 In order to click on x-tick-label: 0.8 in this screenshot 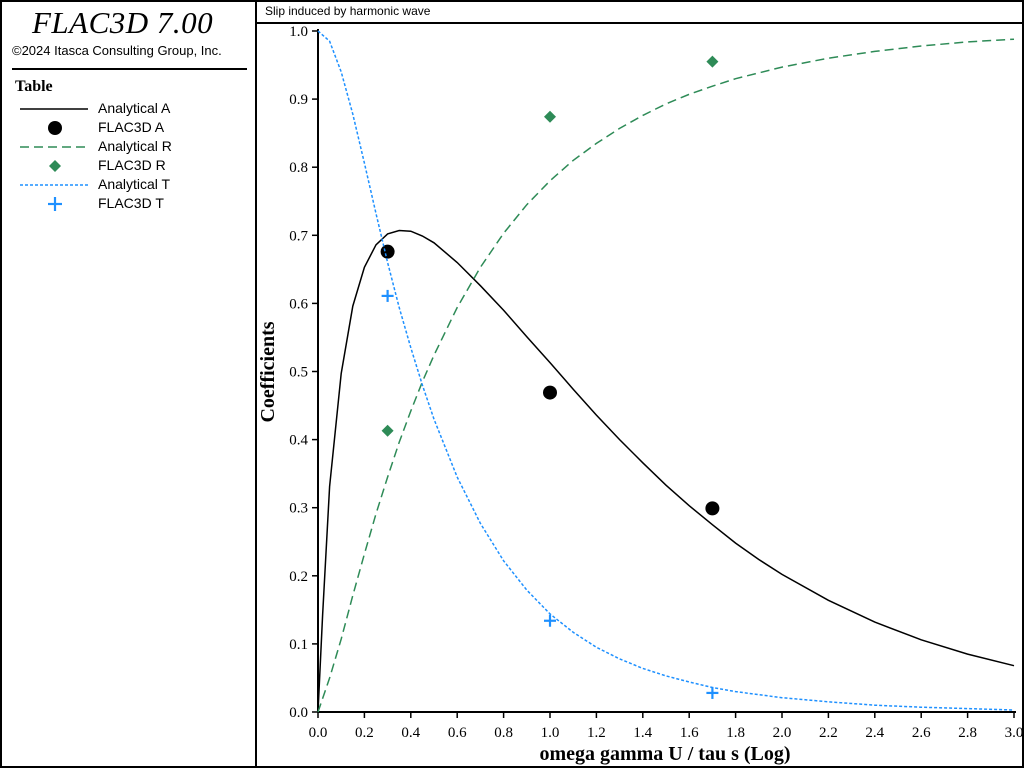, I will do `click(503, 733)`.